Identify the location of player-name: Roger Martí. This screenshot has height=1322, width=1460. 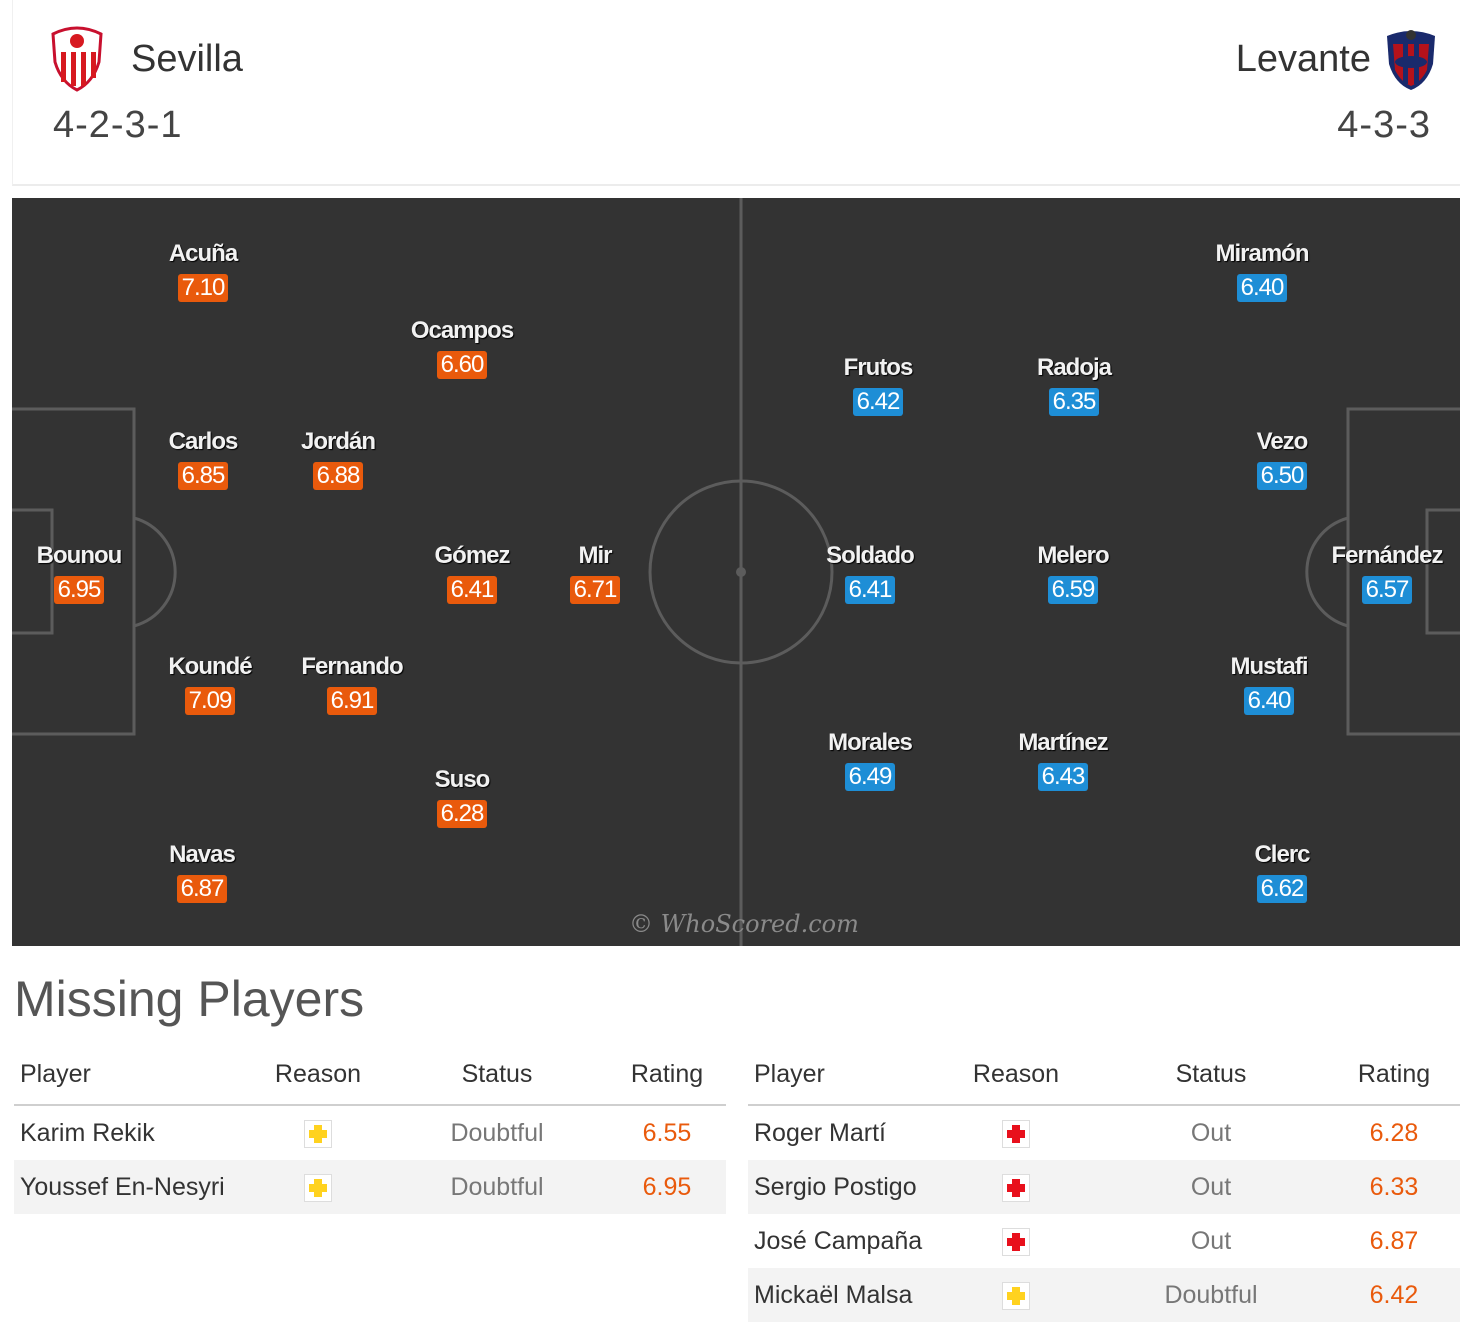
(820, 1132).